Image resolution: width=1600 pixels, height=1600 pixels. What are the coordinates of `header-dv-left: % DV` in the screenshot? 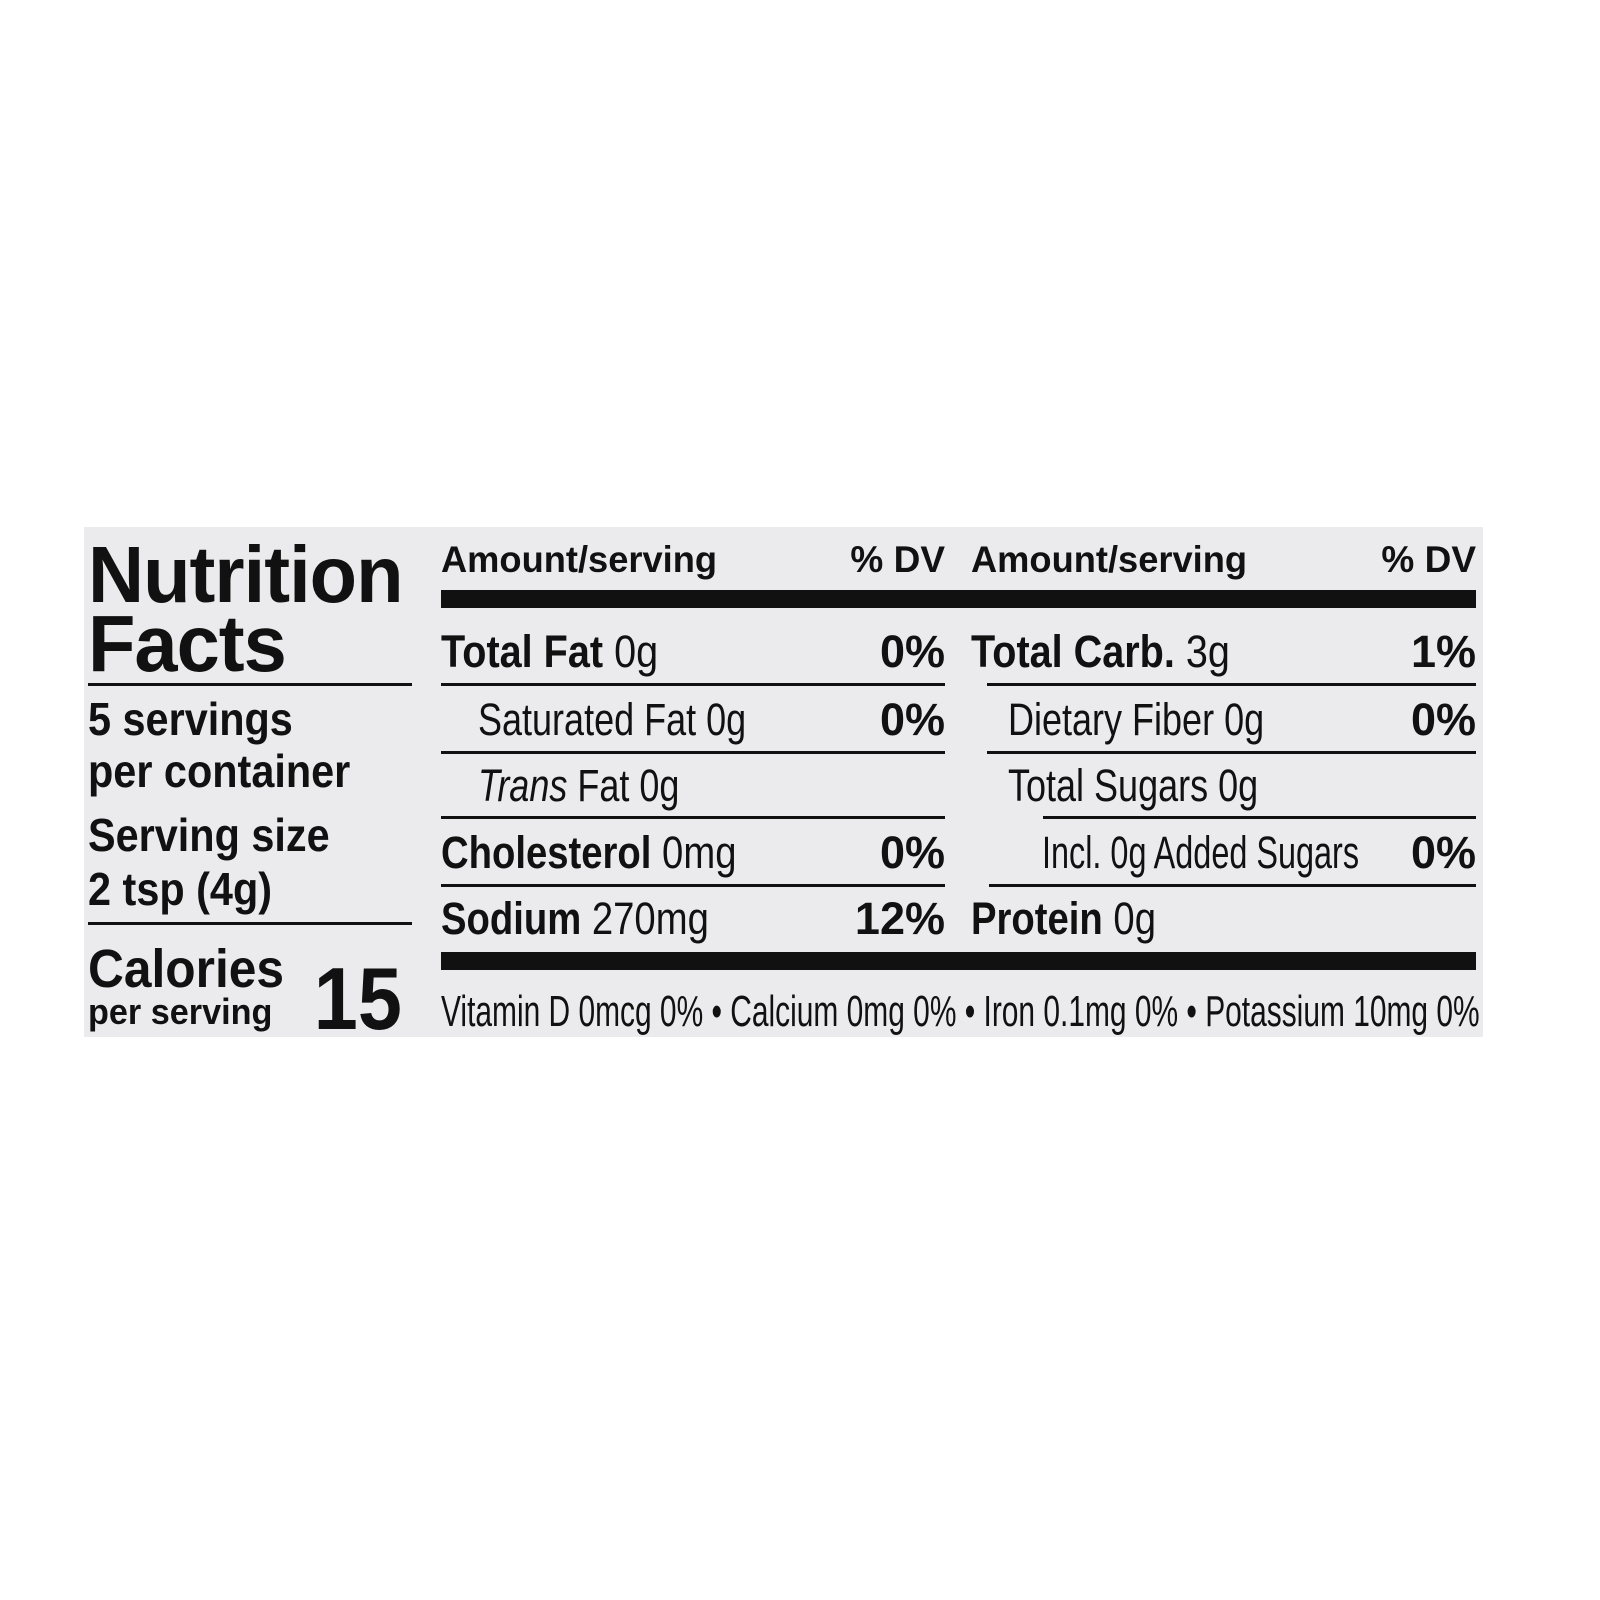 It's located at (897, 559).